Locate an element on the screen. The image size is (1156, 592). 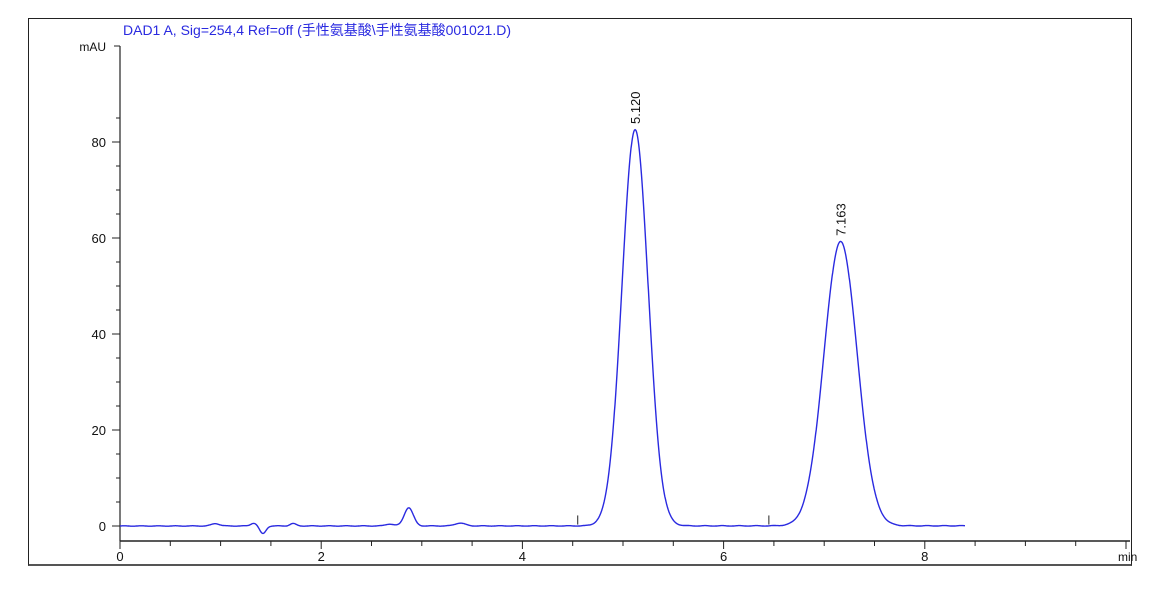
y-tick-label: 60 is located at coordinates (99, 238).